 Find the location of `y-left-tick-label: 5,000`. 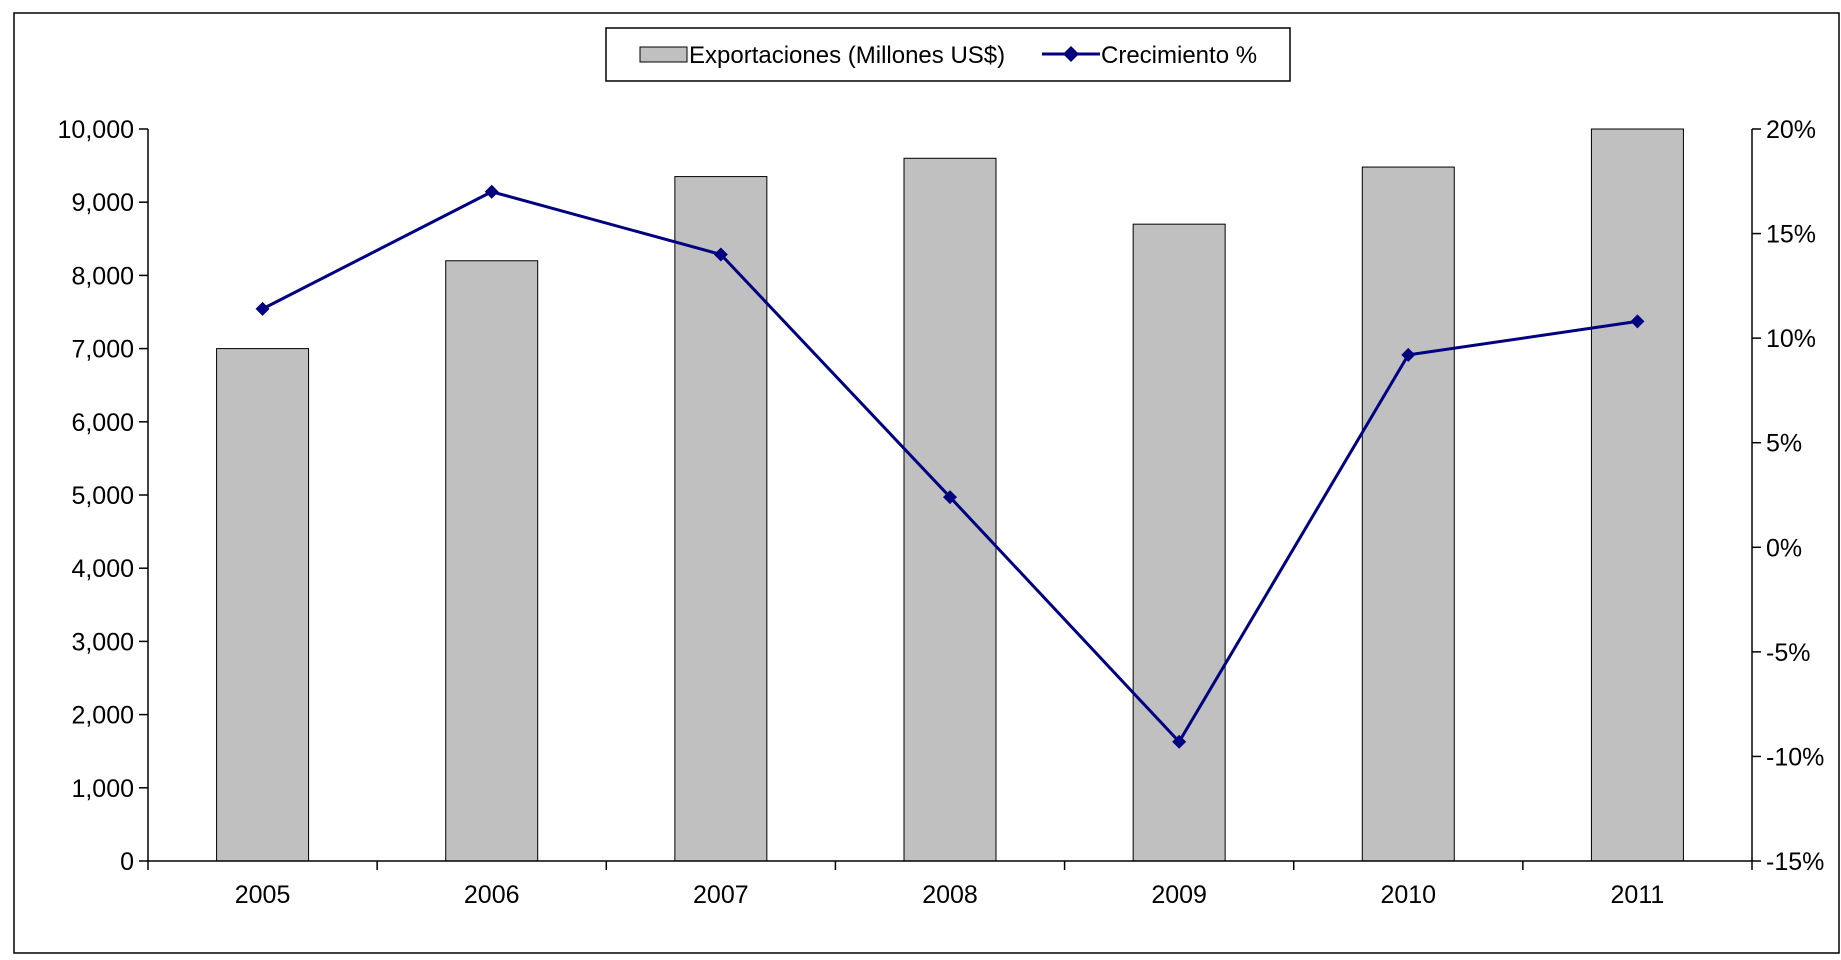

y-left-tick-label: 5,000 is located at coordinates (102, 496).